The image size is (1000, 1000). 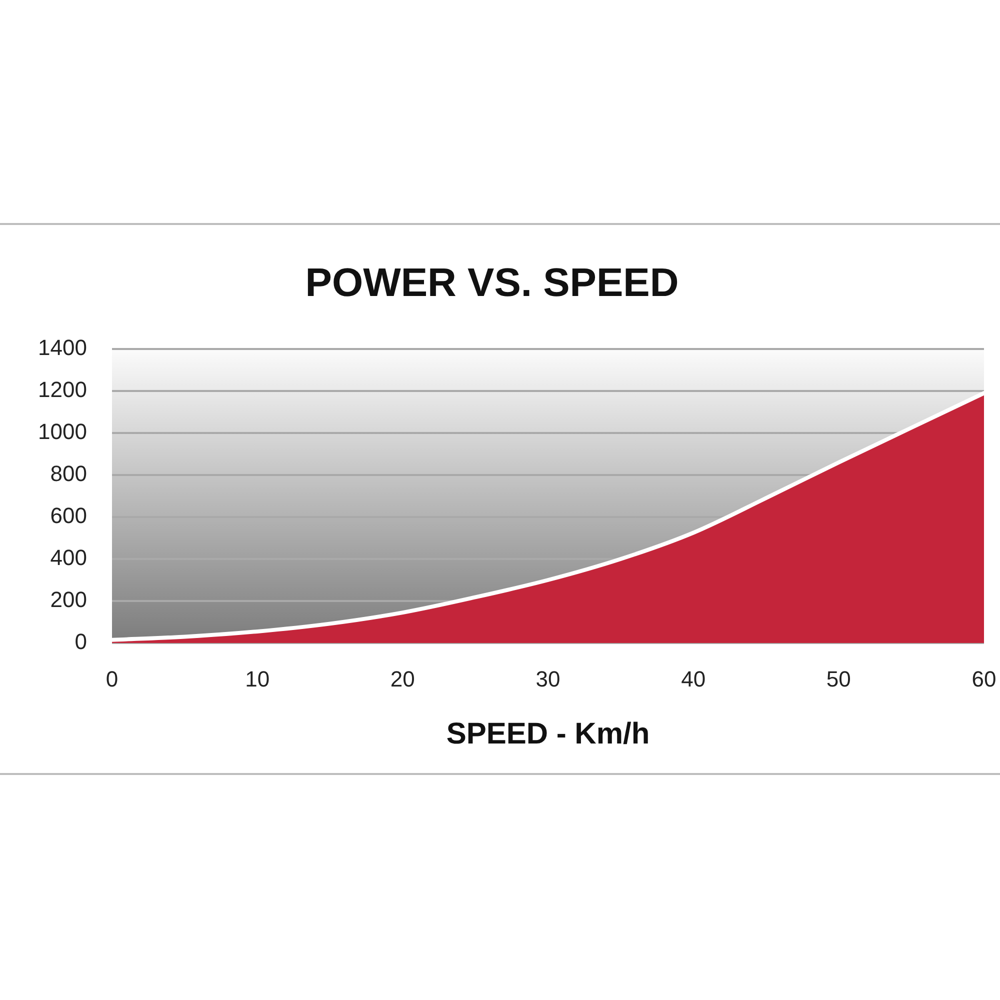 I want to click on x-axis-title: SPEED - Km/h, so click(x=548, y=733).